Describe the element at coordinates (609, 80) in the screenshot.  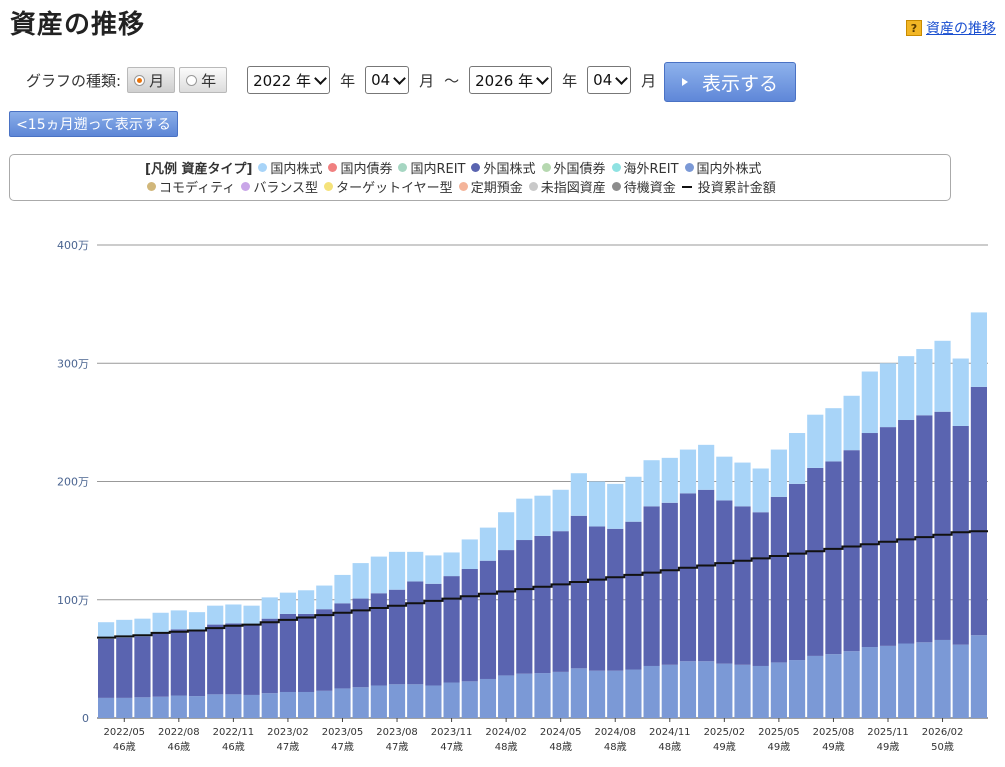
I see `end-month-select: 04` at that location.